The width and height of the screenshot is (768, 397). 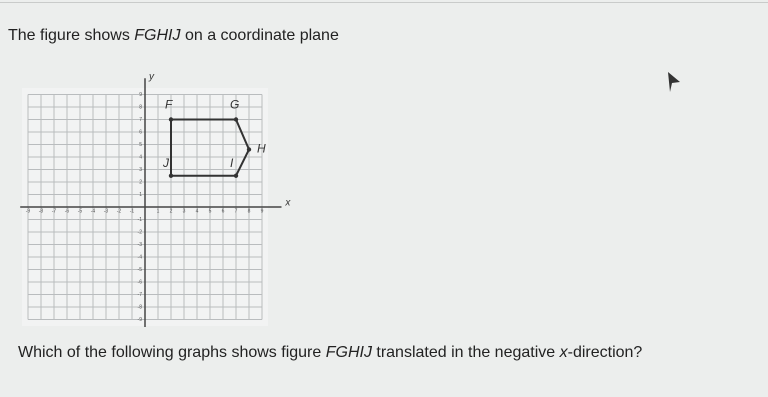 What do you see at coordinates (234, 105) in the screenshot?
I see `vertex-label: G` at bounding box center [234, 105].